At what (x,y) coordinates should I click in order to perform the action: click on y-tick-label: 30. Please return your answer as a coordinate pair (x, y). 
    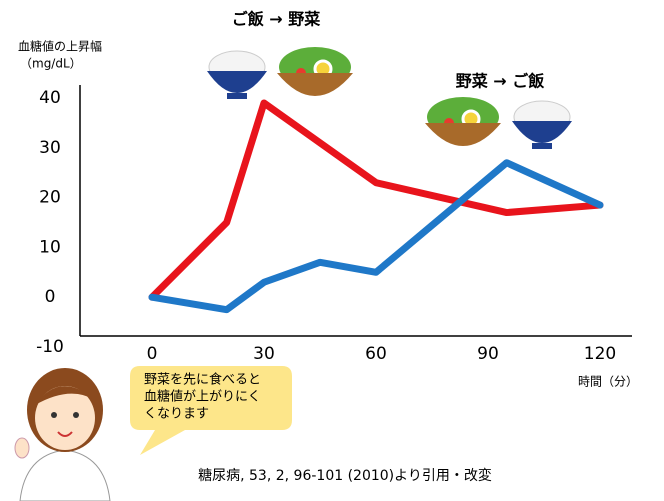
    Looking at the image, I should click on (50, 148).